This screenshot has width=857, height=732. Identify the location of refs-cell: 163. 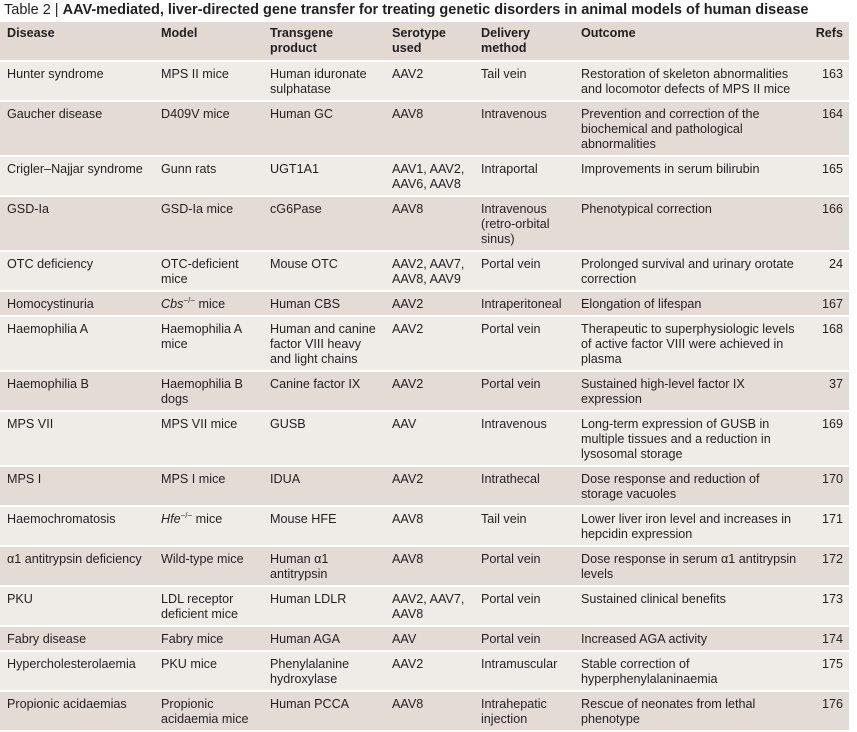
(825, 81).